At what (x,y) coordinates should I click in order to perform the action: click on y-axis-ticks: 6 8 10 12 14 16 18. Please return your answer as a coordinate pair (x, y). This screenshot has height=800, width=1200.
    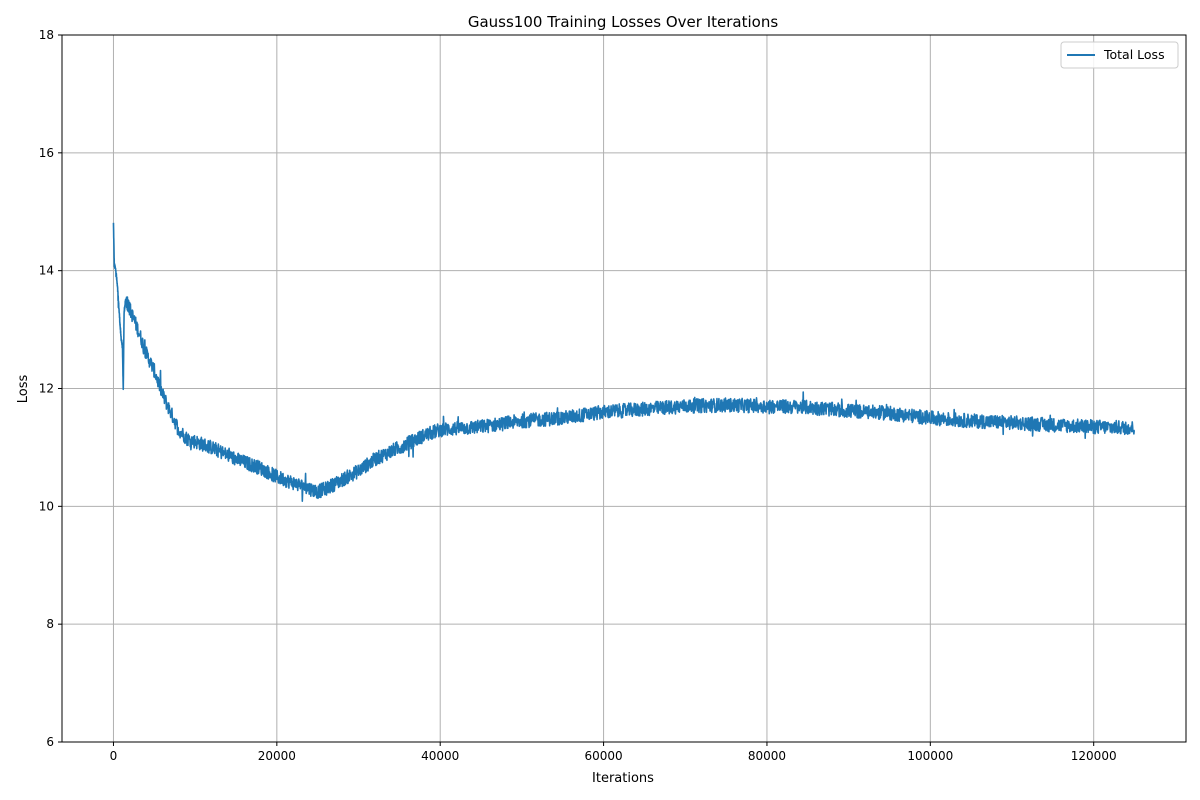
    Looking at the image, I should click on (50, 388).